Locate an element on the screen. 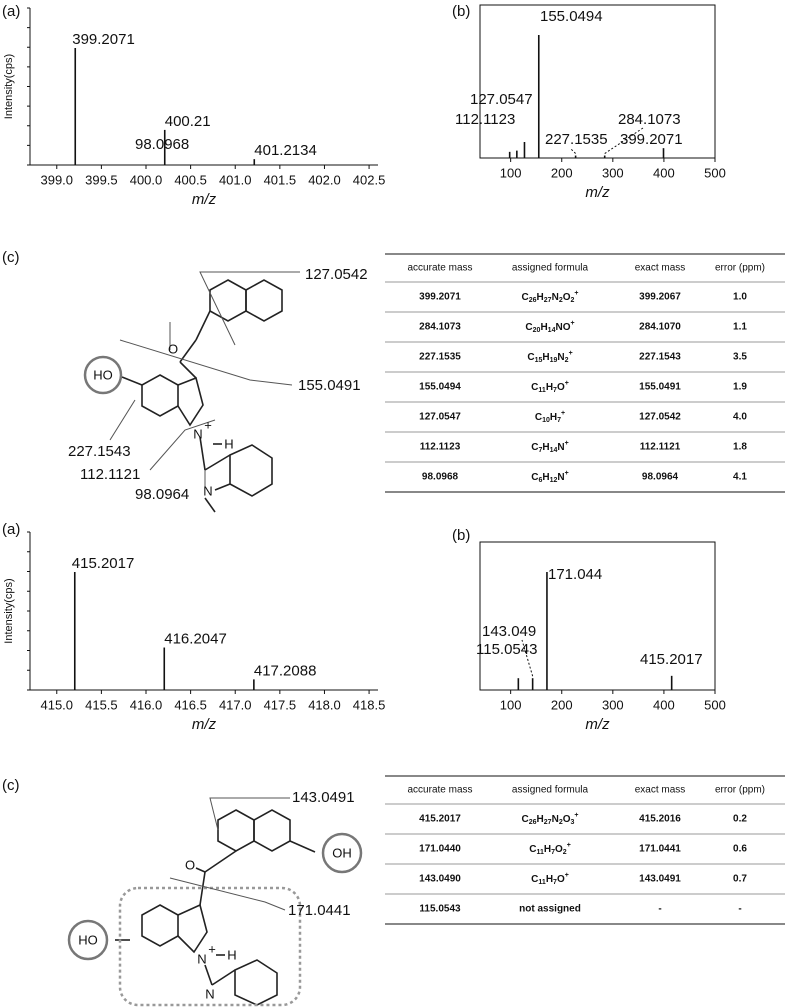 Image resolution: width=785 pixels, height=1008 pixels. peak-label: 416.2047 is located at coordinates (195, 638).